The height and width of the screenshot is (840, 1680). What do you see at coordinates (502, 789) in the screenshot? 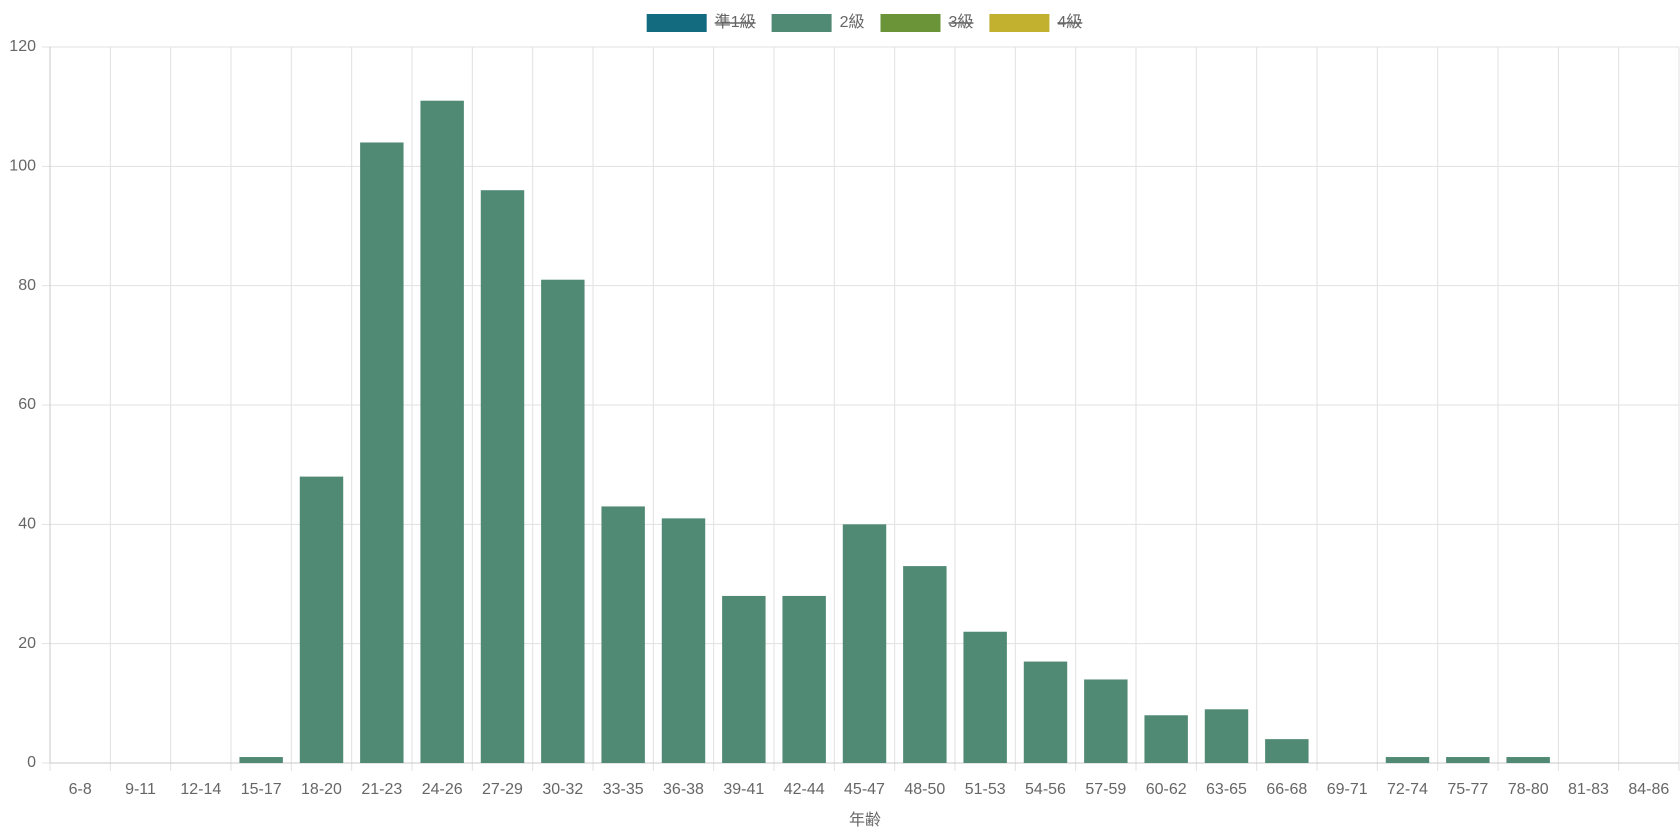
I see `x-tick-label: 27-29` at bounding box center [502, 789].